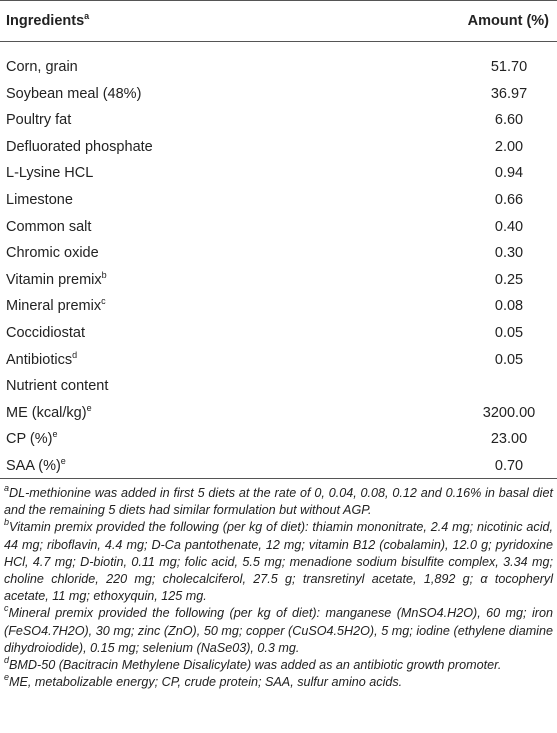 This screenshot has height=733, width=557. I want to click on amount-cell: 0.30, so click(509, 253).